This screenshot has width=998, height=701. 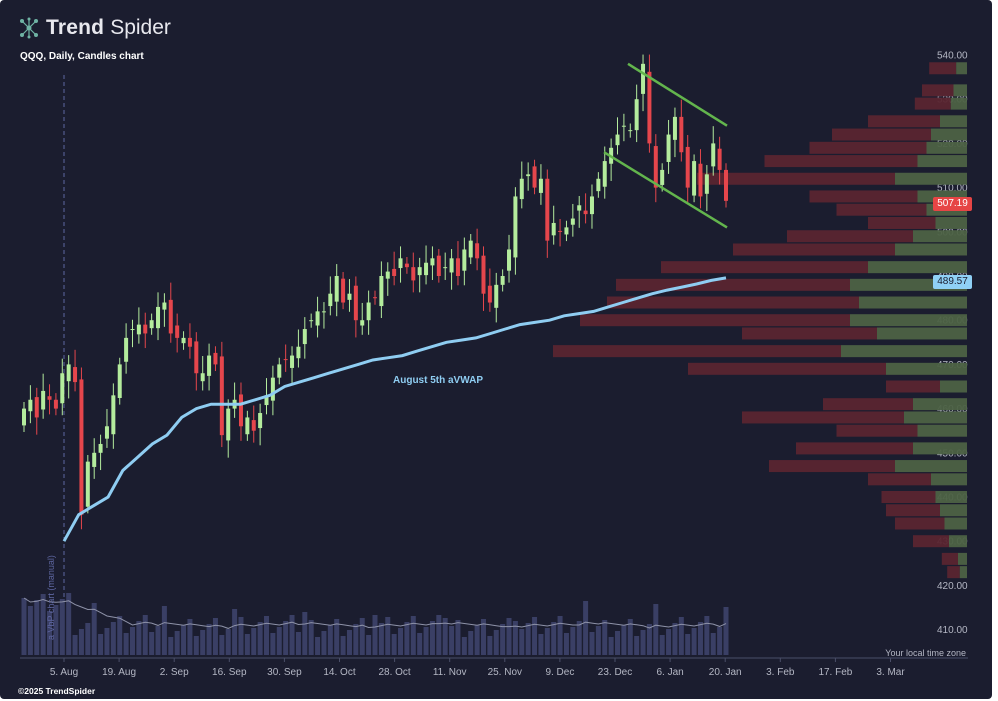 I want to click on channel-lower-line, so click(x=665, y=190).